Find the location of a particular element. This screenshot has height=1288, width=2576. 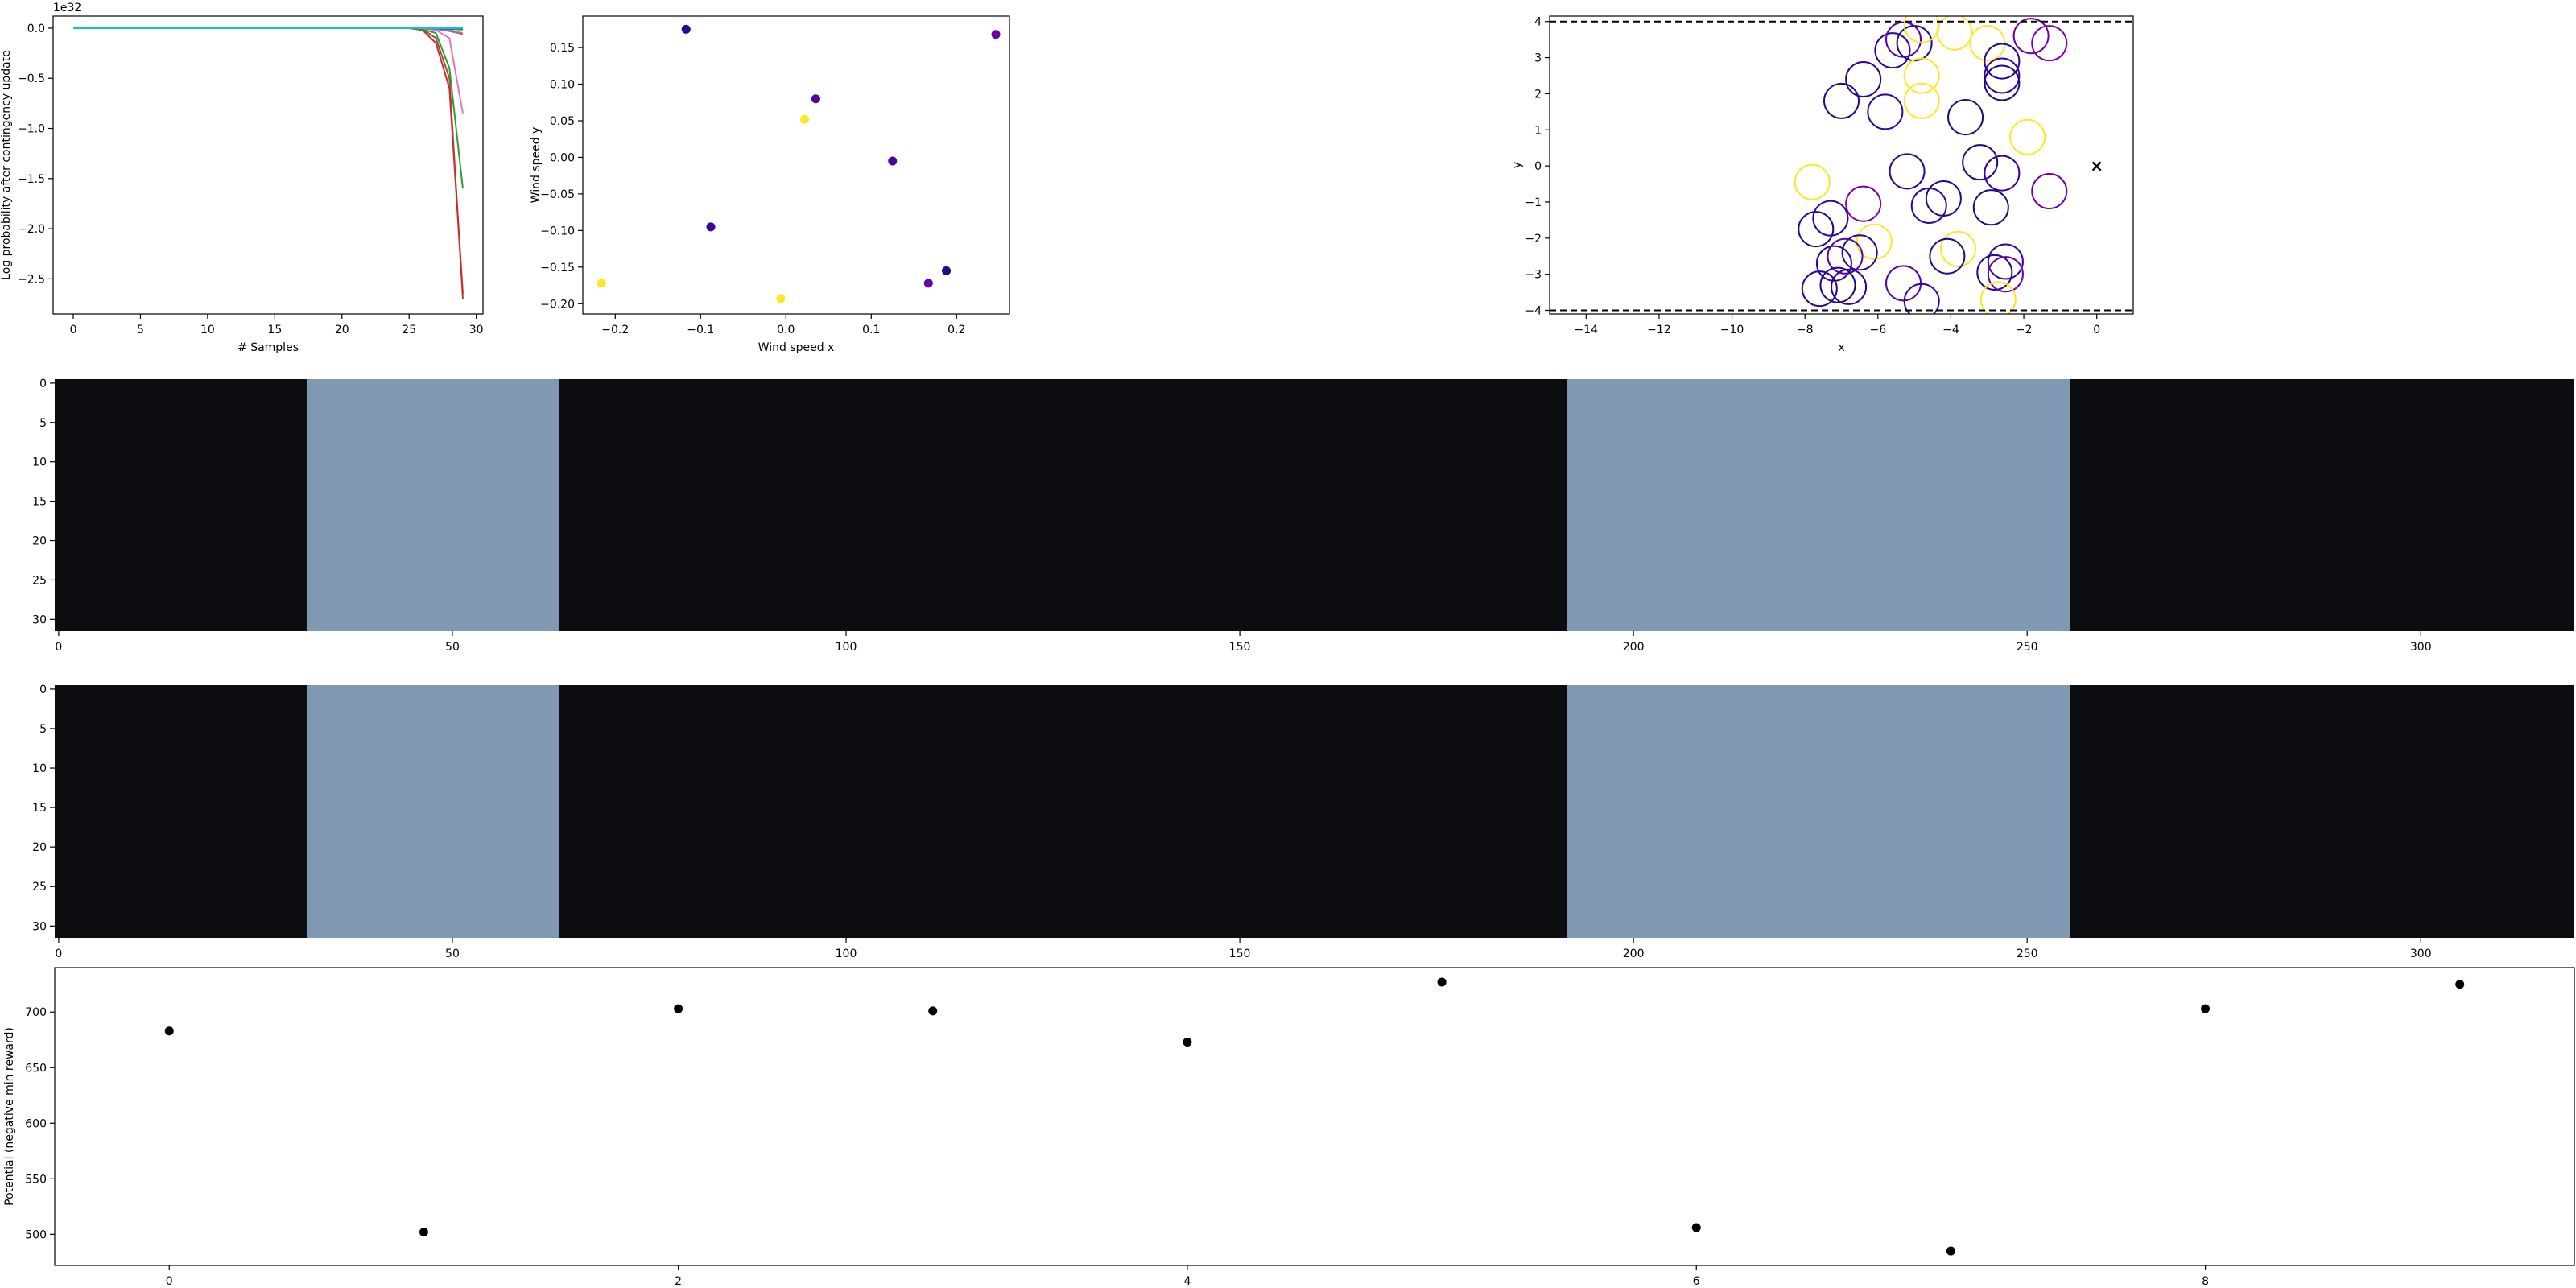

y-tick-label: 10 is located at coordinates (39, 463).